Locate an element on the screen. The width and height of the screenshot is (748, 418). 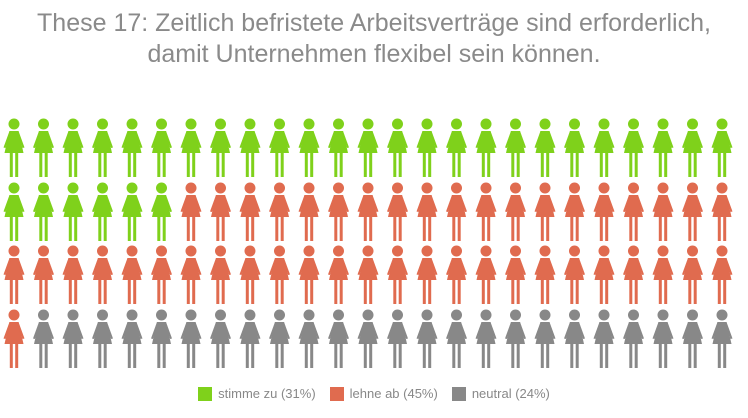
title-line-2: damit Unternehmen flexibel sein können. is located at coordinates (374, 54).